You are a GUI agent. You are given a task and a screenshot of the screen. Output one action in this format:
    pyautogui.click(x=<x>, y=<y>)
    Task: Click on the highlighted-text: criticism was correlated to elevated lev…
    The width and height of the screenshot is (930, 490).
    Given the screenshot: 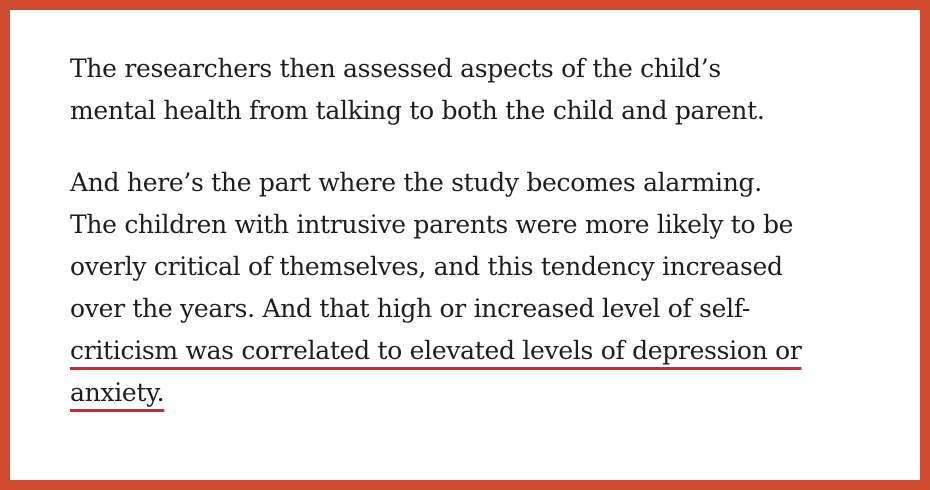 What is the action you would take?
    pyautogui.click(x=436, y=350)
    